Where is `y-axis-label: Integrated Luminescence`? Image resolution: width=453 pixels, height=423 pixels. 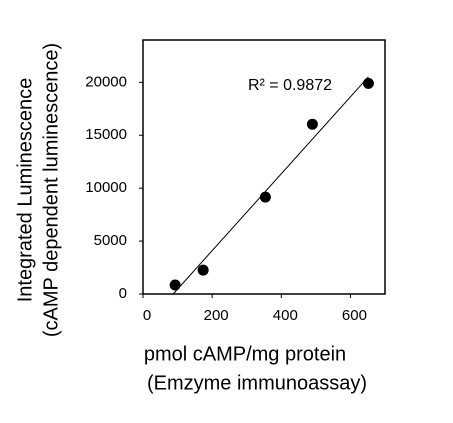 y-axis-label: Integrated Luminescence is located at coordinates (25, 190).